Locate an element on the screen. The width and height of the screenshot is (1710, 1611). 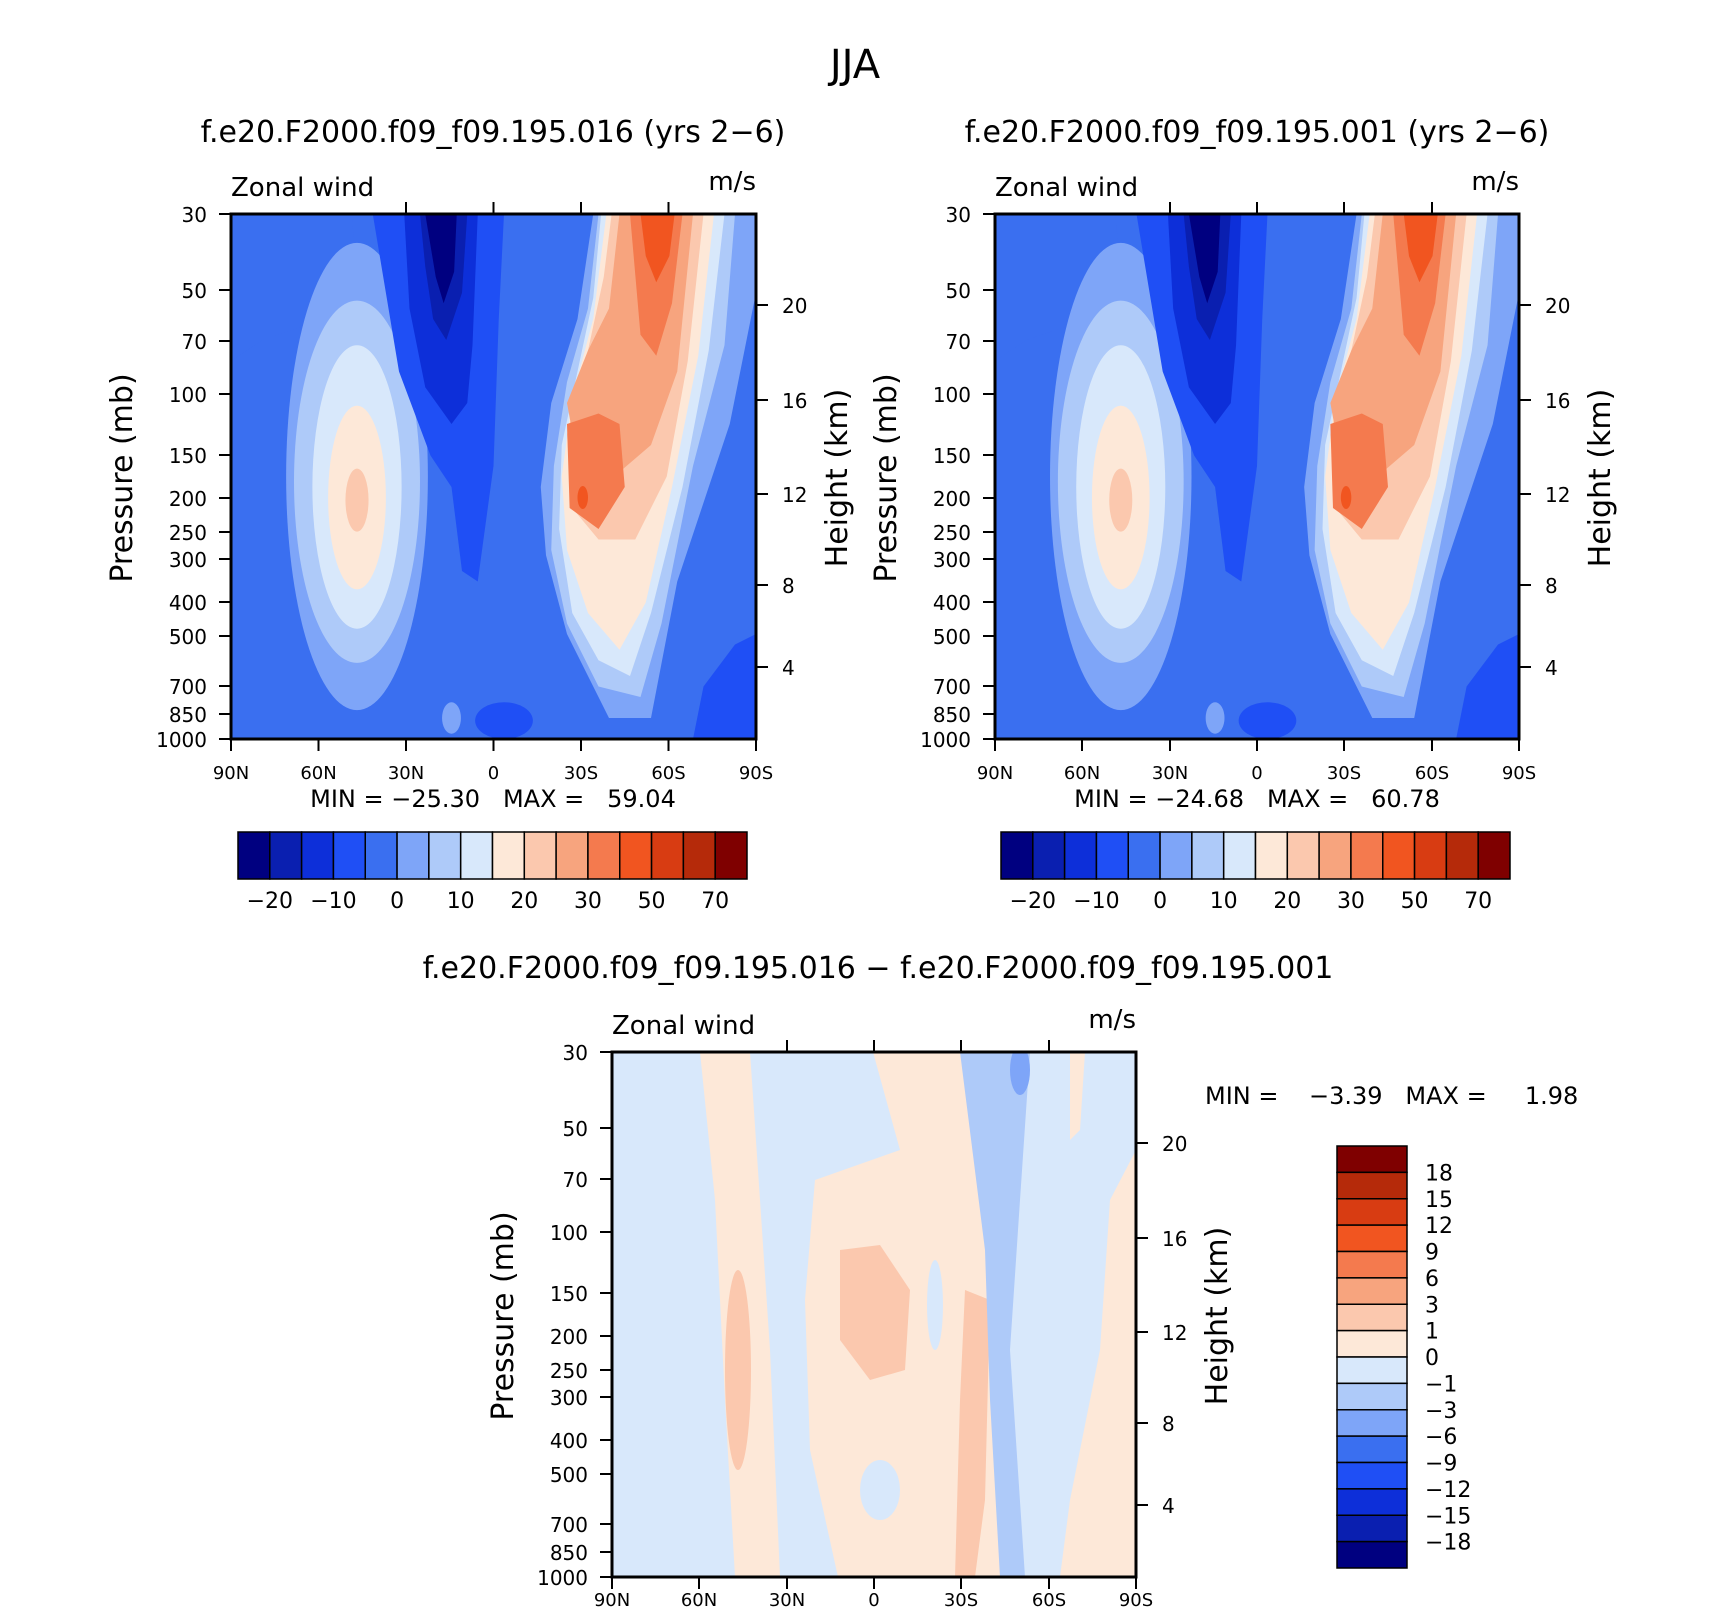
colorbar-label: 15 is located at coordinates (1439, 1200).